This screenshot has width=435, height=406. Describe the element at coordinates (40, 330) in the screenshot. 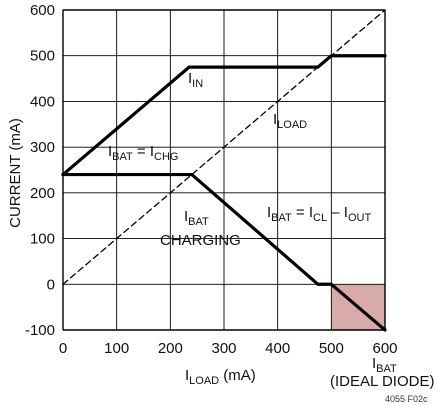

I see `y-tick-label--100: -100` at that location.